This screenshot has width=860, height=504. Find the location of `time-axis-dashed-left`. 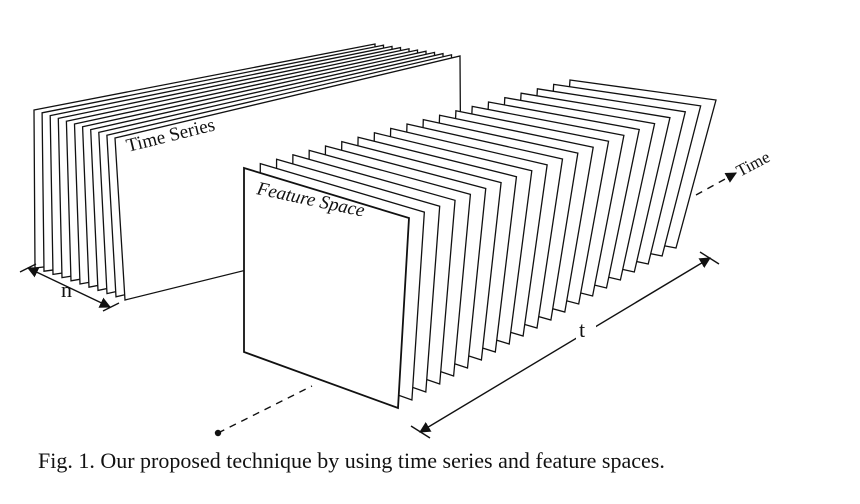

time-axis-dashed-left is located at coordinates (265, 409).